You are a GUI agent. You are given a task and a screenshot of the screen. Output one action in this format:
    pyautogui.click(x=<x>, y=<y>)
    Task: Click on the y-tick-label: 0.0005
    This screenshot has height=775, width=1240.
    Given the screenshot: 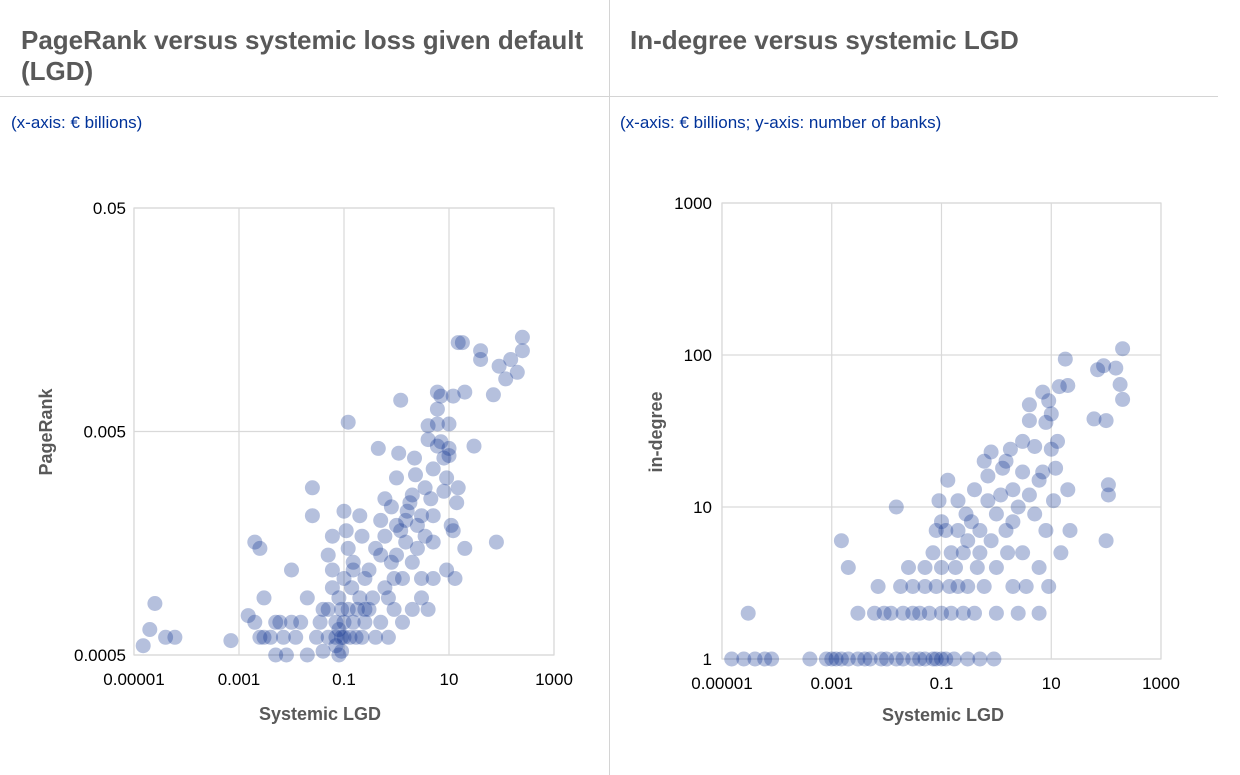 What is the action you would take?
    pyautogui.click(x=100, y=655)
    